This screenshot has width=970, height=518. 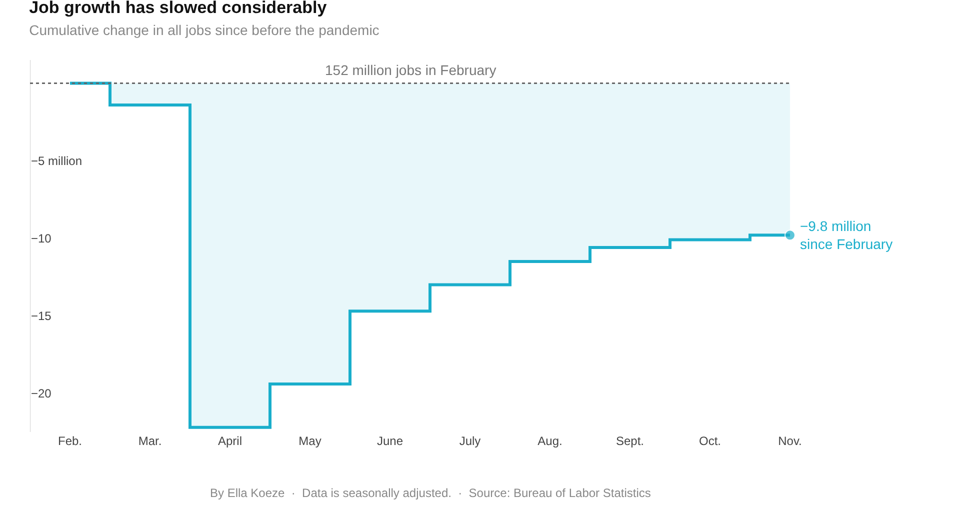 I want to click on chart-subtitle: Cumulative change in all jobs since before the pandemic, so click(x=204, y=30).